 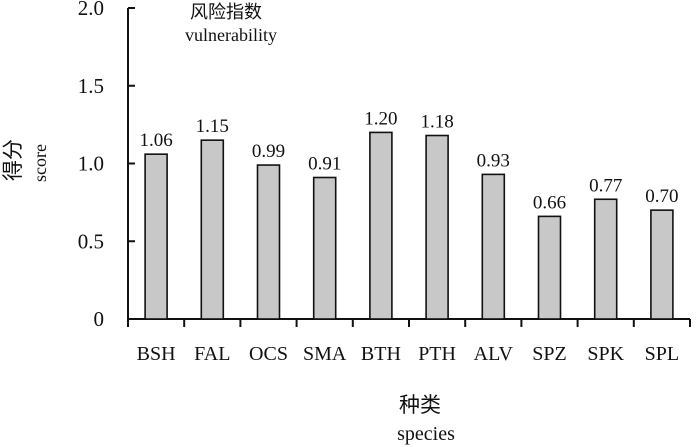 I want to click on y-tick-label: 2.0, so click(x=91, y=10).